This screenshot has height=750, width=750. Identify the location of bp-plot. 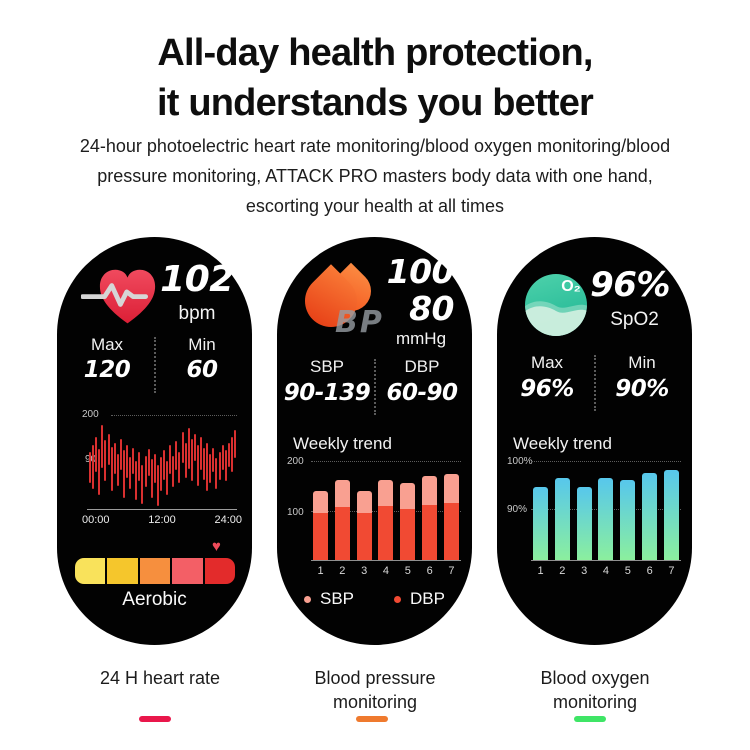
(386, 511).